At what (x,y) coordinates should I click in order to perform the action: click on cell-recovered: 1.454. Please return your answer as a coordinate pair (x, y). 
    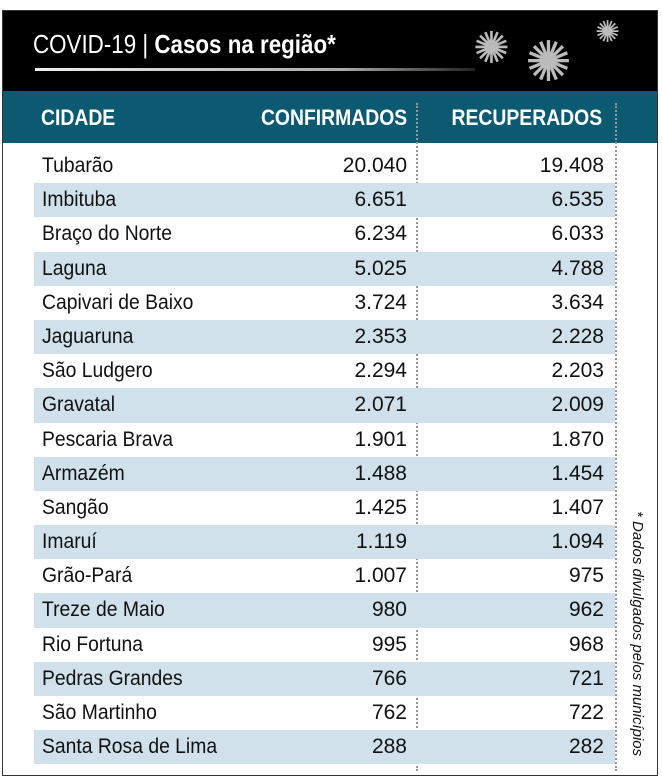
    Looking at the image, I should click on (577, 473).